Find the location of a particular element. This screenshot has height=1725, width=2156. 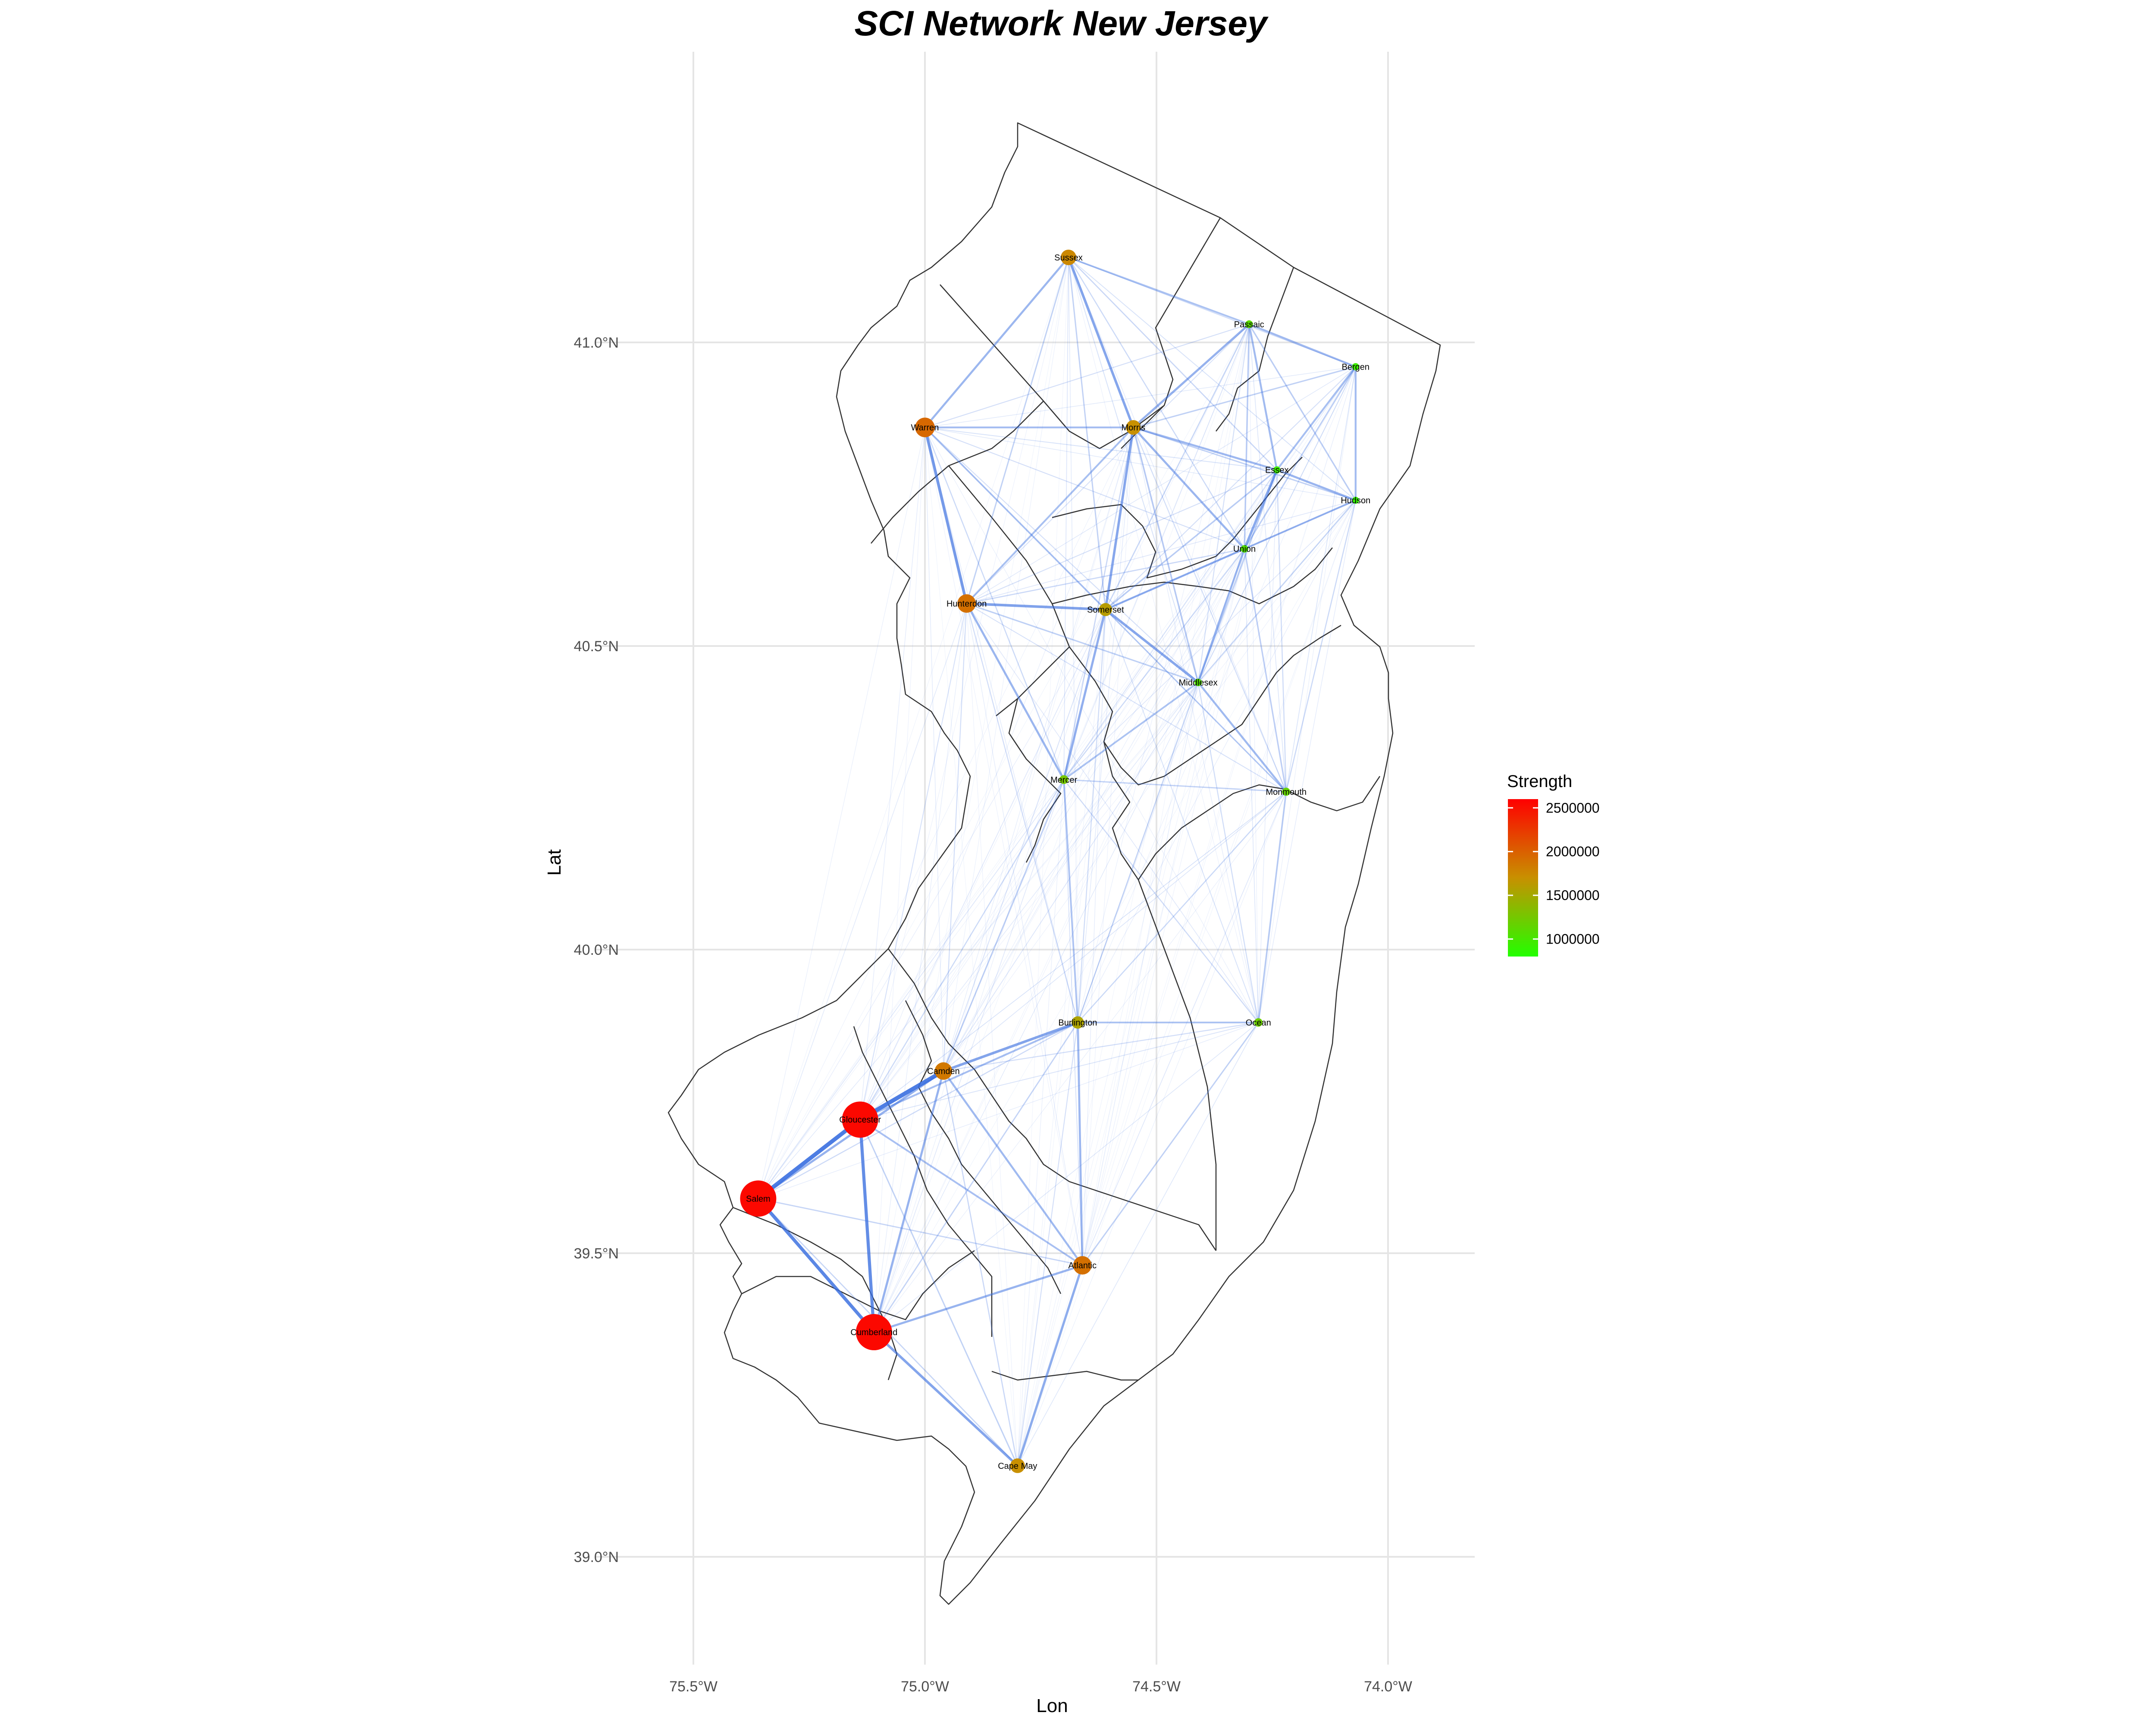

legend-tick-label: 2000000 is located at coordinates (1573, 852).